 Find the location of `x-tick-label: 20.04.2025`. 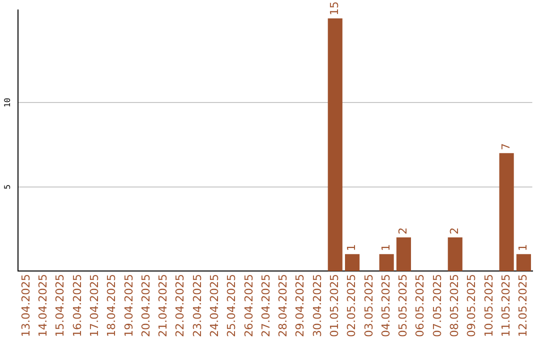

x-tick-label: 20.04.2025 is located at coordinates (145, 306).